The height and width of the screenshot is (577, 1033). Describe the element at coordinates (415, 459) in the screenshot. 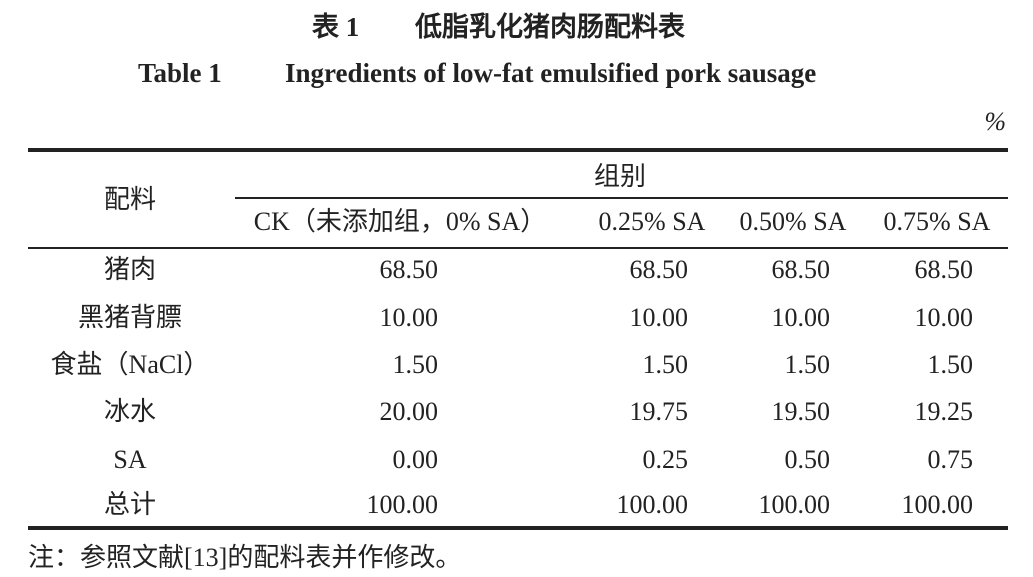

I see `cell: 0.00` at that location.